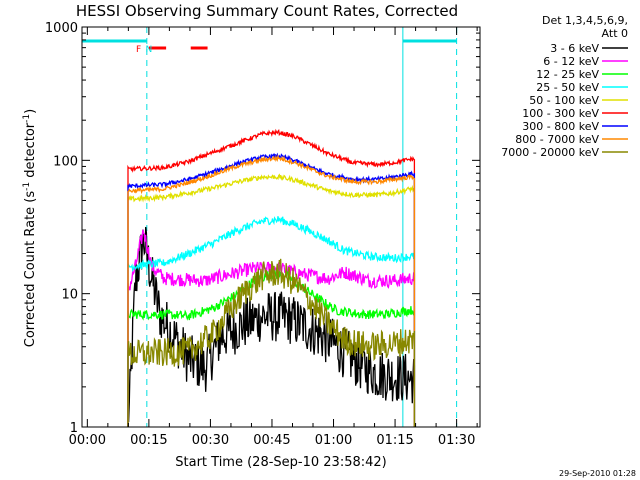 This screenshot has width=640, height=480. I want to click on x-axis-label: Start Time (28-Sep-10 23:58:42), so click(280, 462).